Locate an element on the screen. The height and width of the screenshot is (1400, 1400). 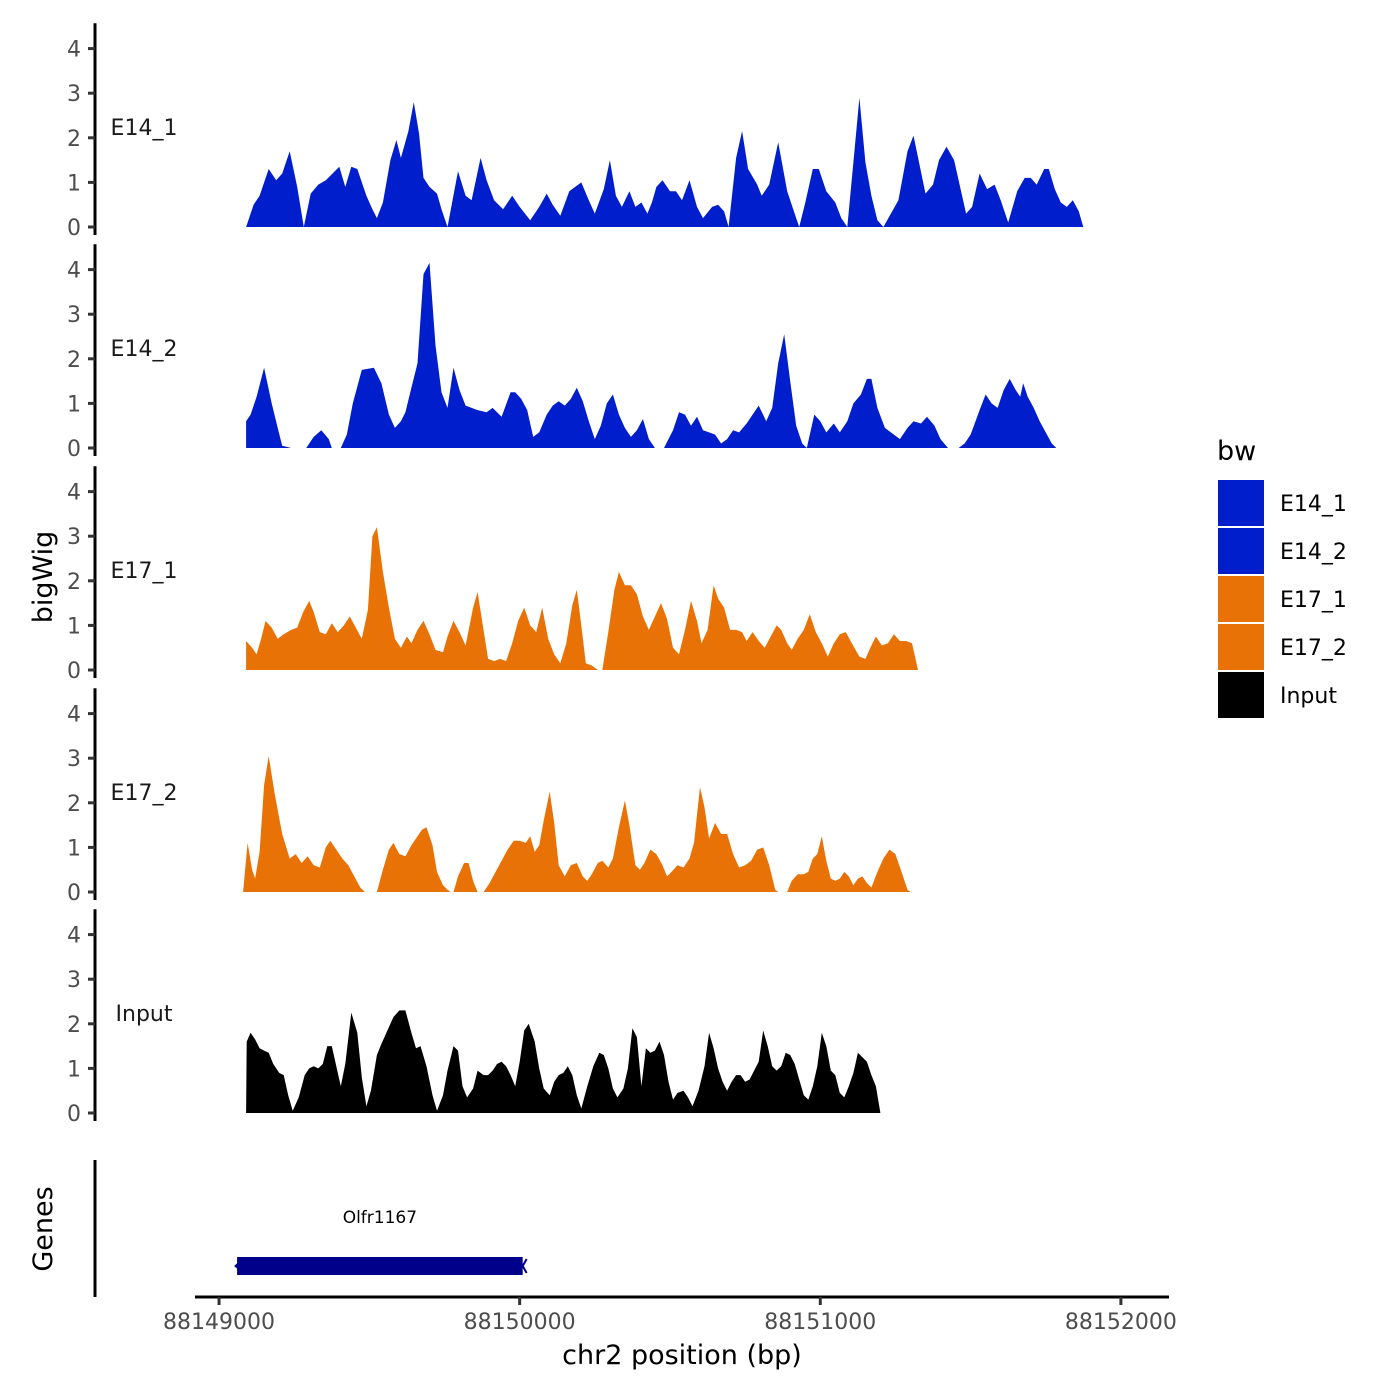
legend-item-e14-2: E14_2 is located at coordinates (1282, 551).